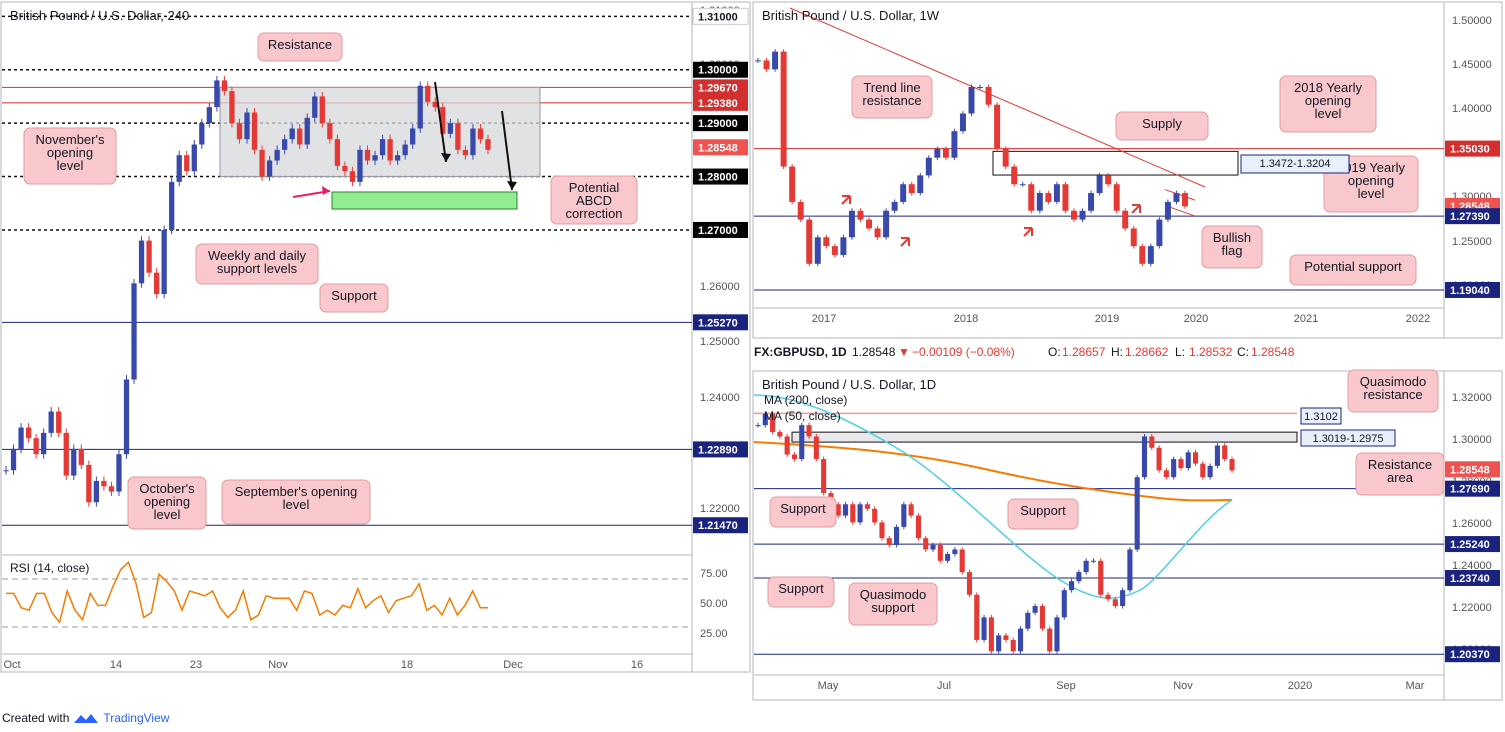  What do you see at coordinates (1392, 394) in the screenshot?
I see `annotation-text: resistance` at bounding box center [1392, 394].